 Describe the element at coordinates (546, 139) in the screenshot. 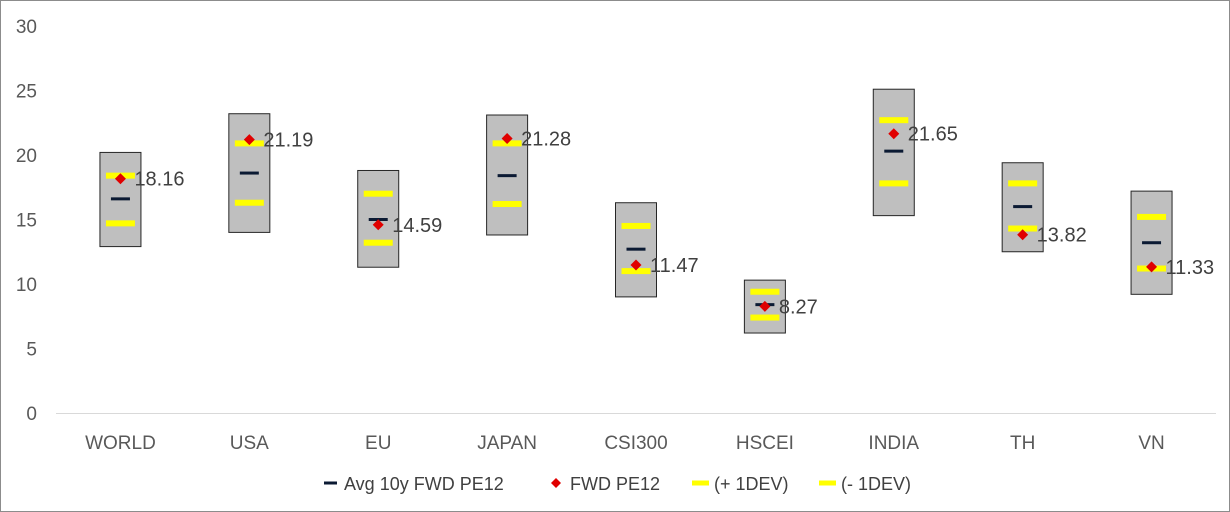

I see `fwd-pe12-data-label: 21.28` at that location.